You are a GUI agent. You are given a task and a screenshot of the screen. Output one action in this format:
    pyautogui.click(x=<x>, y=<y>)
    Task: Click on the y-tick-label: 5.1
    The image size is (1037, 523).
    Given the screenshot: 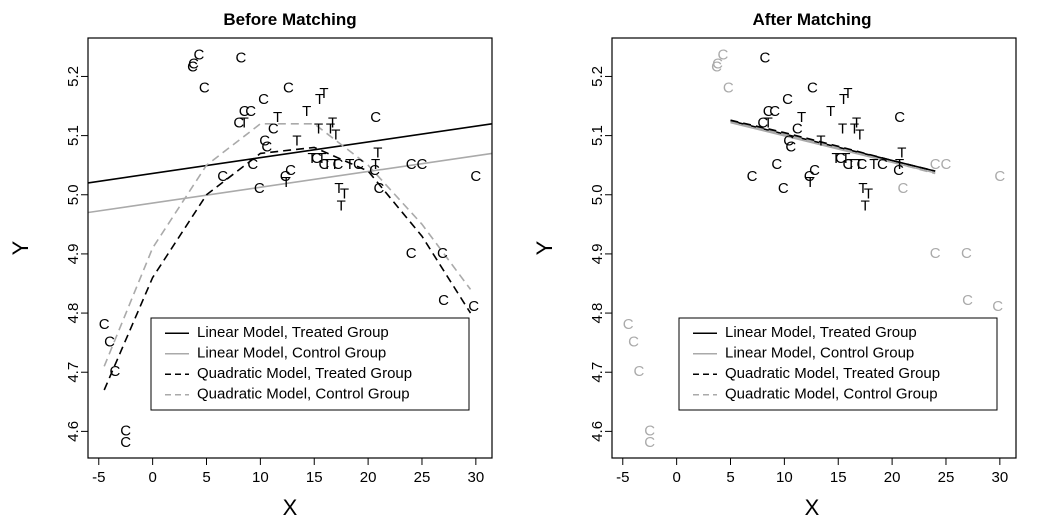 What is the action you would take?
    pyautogui.click(x=73, y=135)
    